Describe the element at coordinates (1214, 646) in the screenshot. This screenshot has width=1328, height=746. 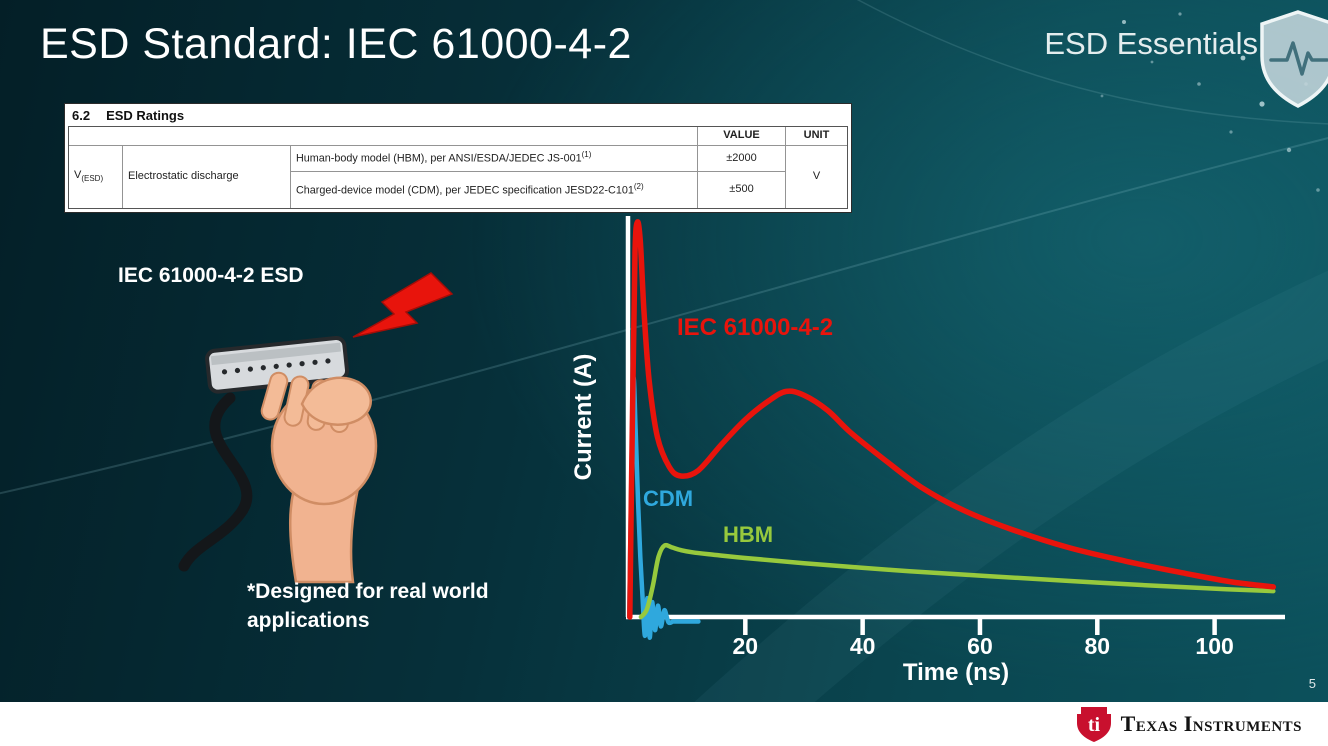
I see `x-tick-label: 100` at that location.